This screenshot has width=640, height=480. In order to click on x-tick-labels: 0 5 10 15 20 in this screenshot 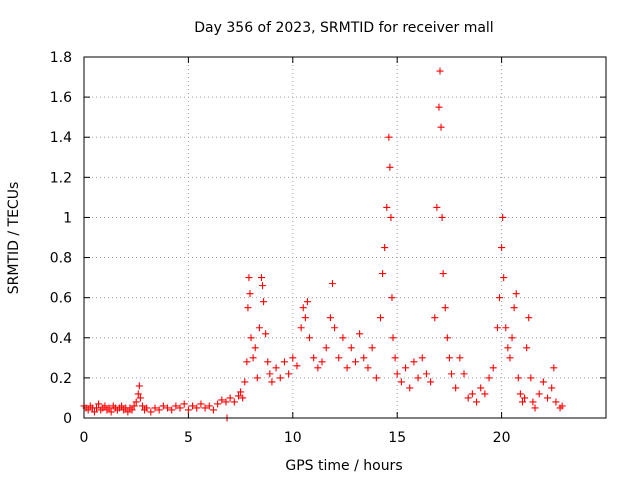, I will do `click(295, 438)`.